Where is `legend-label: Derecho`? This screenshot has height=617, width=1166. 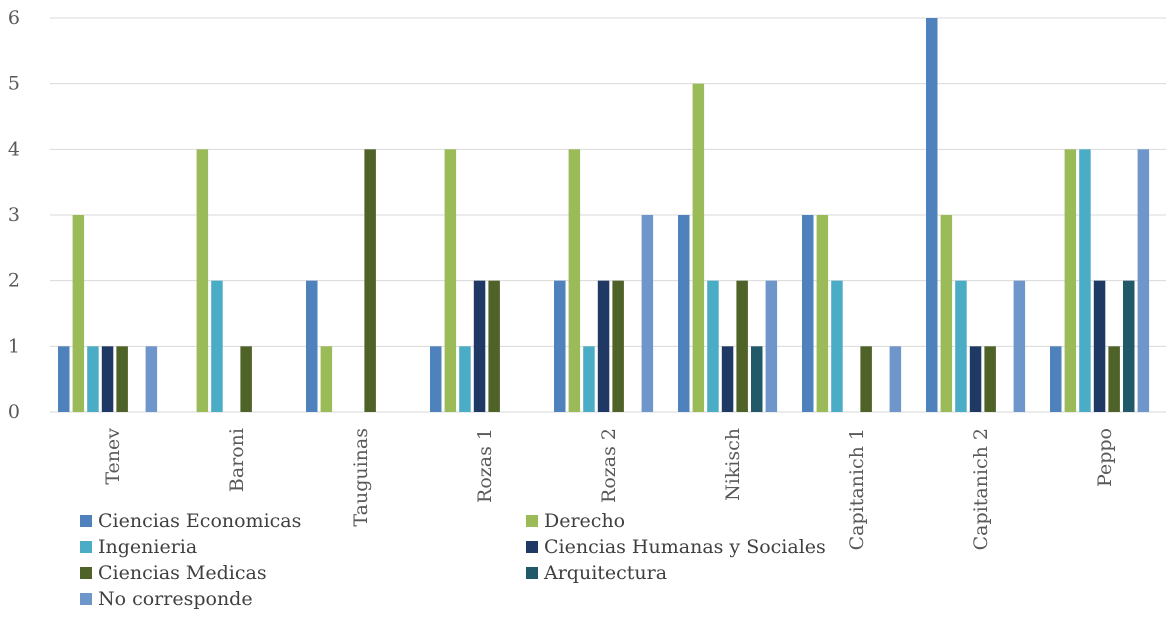
legend-label: Derecho is located at coordinates (585, 521).